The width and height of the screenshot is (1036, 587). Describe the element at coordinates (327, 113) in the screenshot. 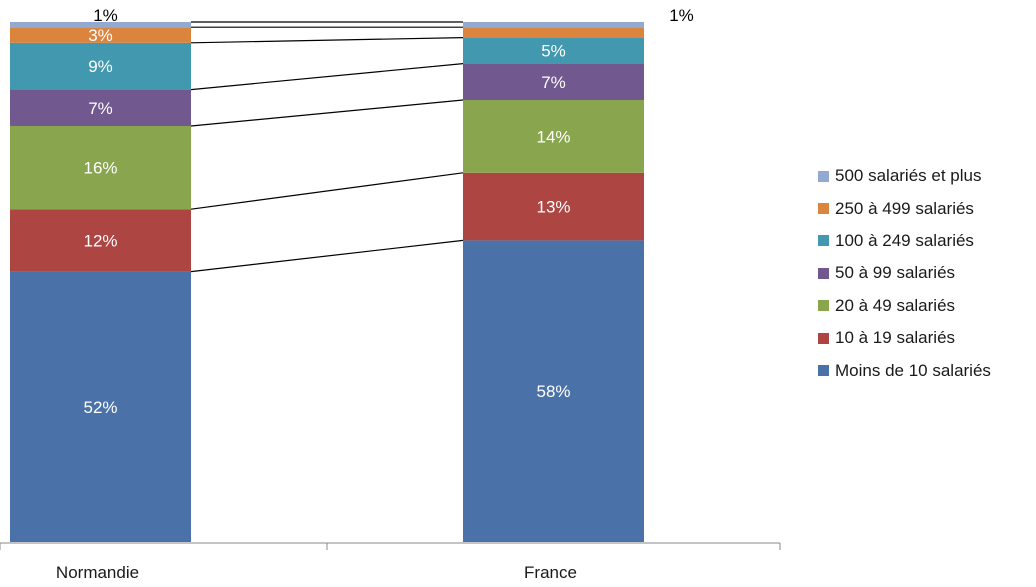

I see `series-line-20-a-49-salaries` at that location.